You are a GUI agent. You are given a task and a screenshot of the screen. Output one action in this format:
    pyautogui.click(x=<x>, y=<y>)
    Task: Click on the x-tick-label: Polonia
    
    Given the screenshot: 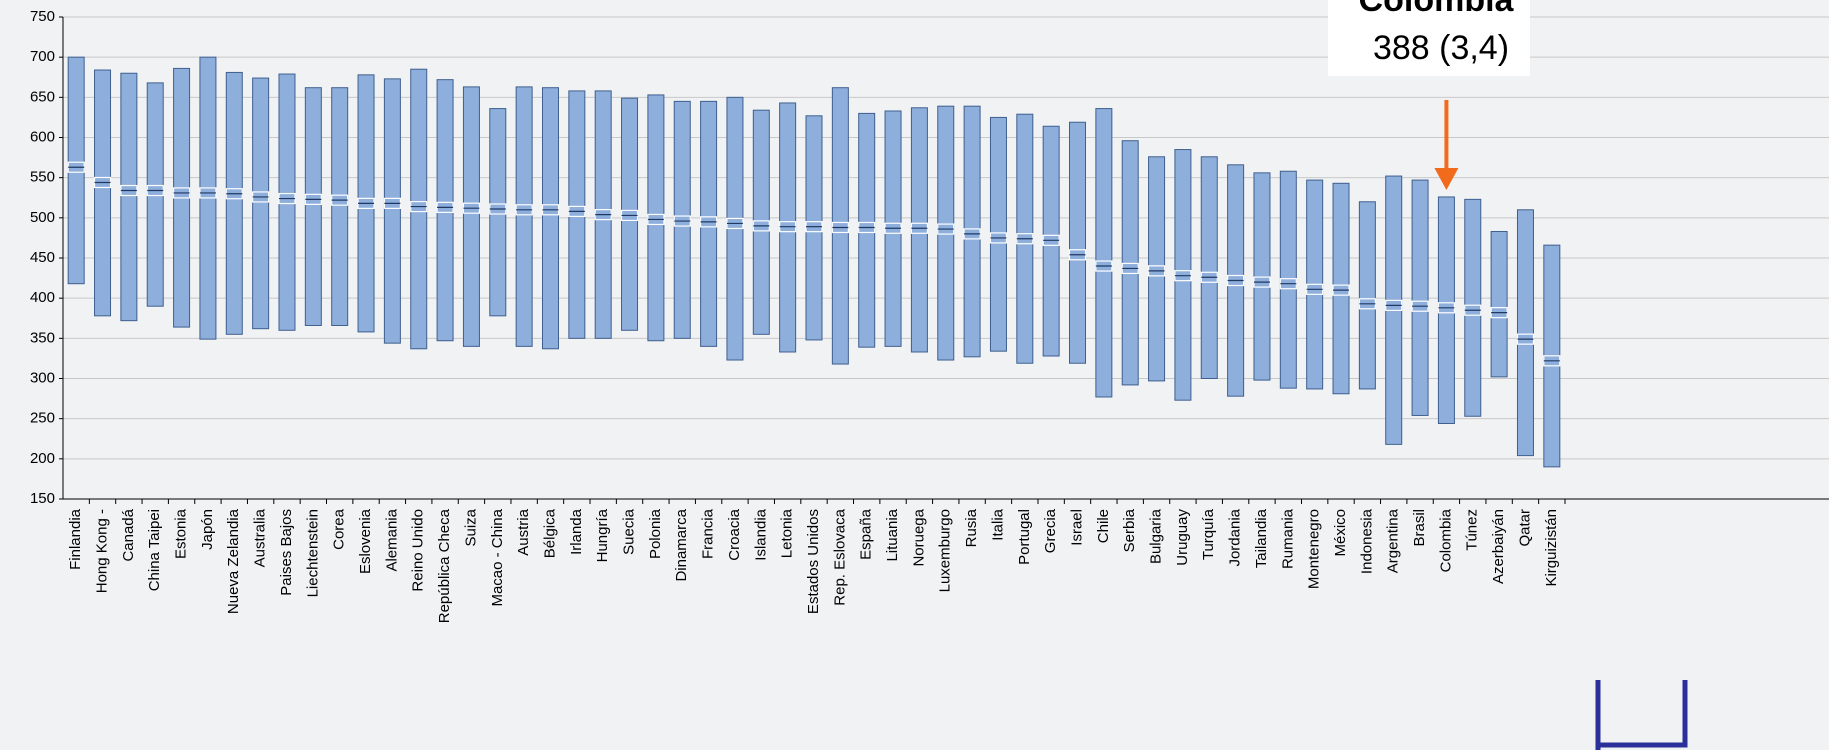 What is the action you would take?
    pyautogui.click(x=655, y=533)
    